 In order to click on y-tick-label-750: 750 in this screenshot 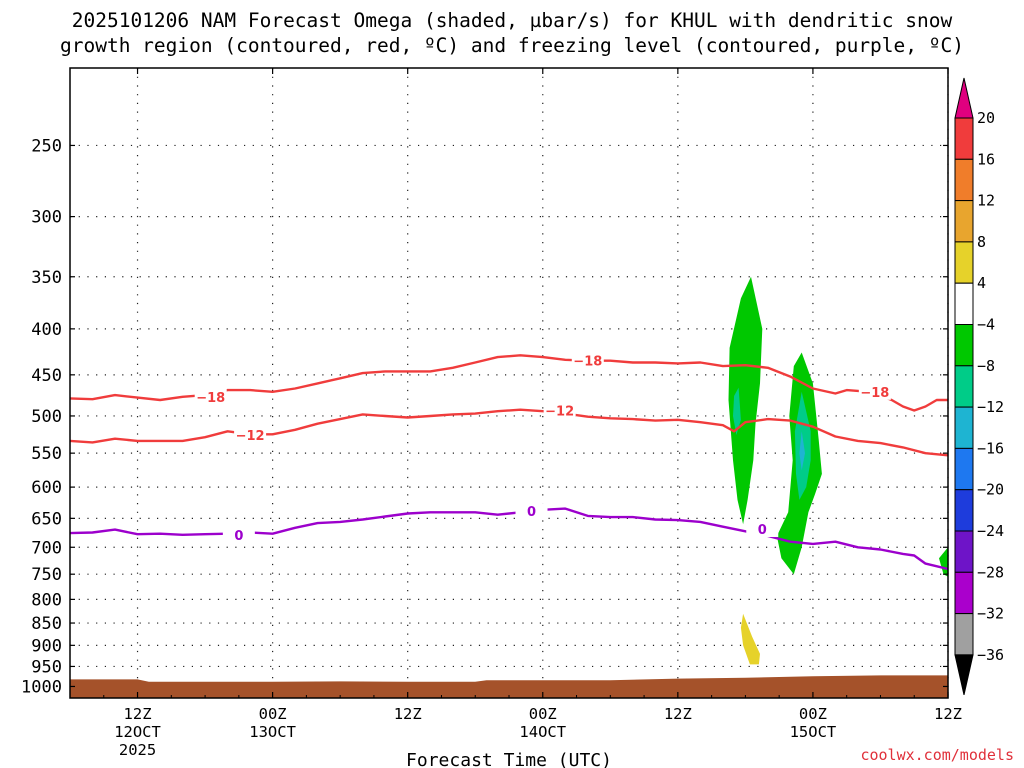, I will do `click(46, 575)`.